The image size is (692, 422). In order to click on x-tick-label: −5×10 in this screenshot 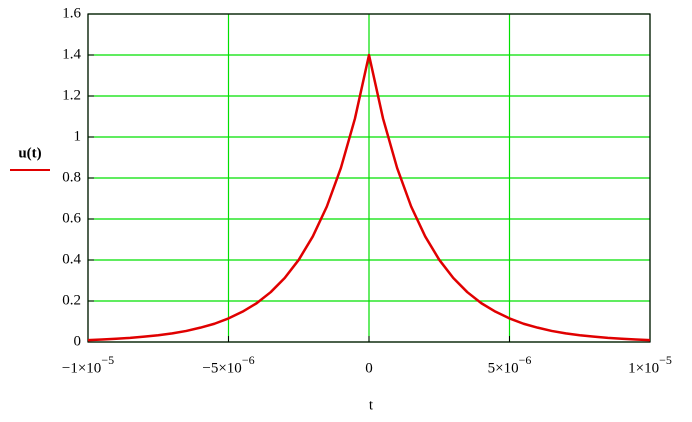, I will do `click(221, 368)`.